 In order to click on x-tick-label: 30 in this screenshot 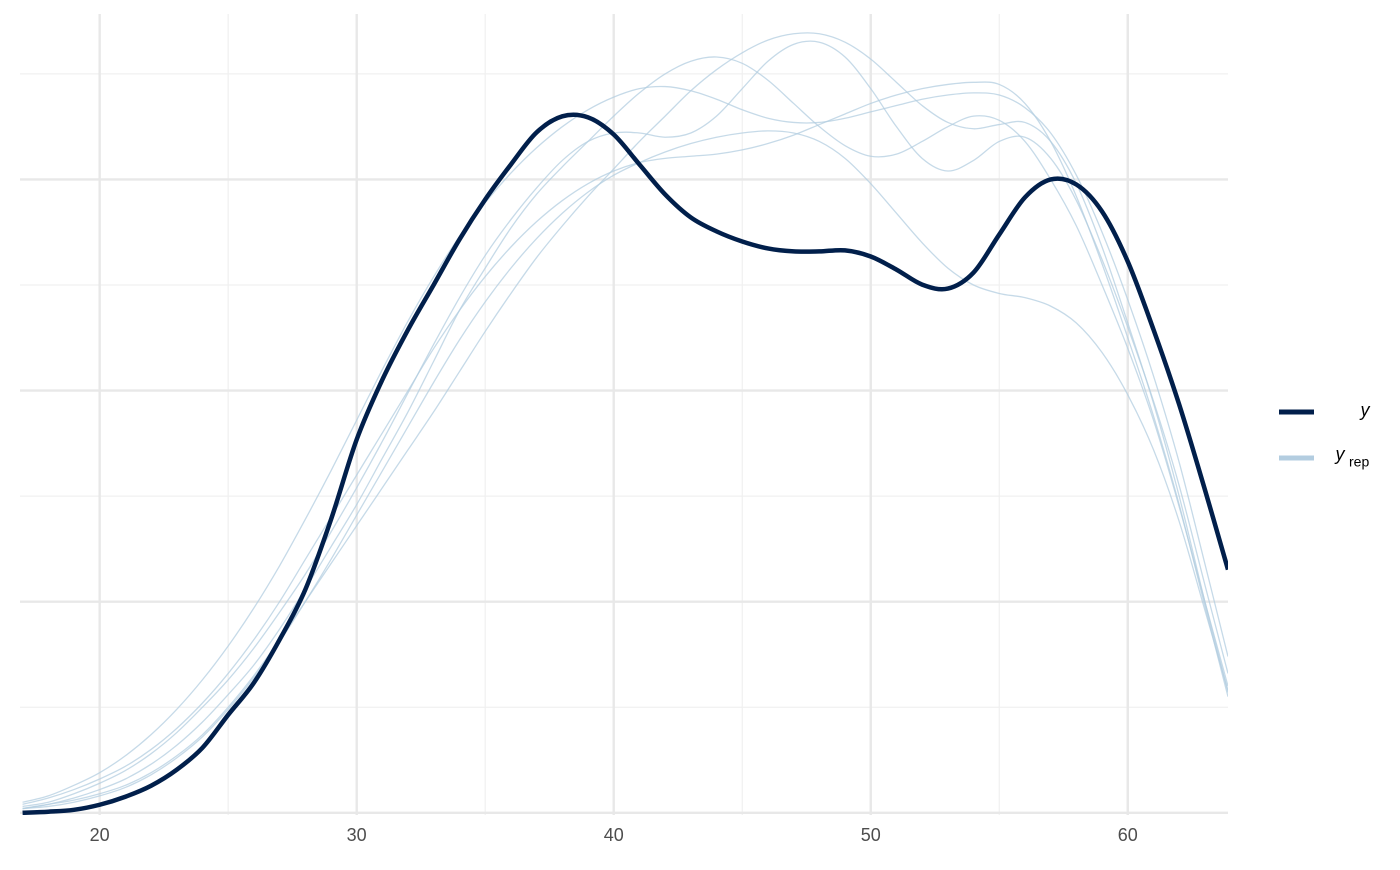, I will do `click(357, 835)`.